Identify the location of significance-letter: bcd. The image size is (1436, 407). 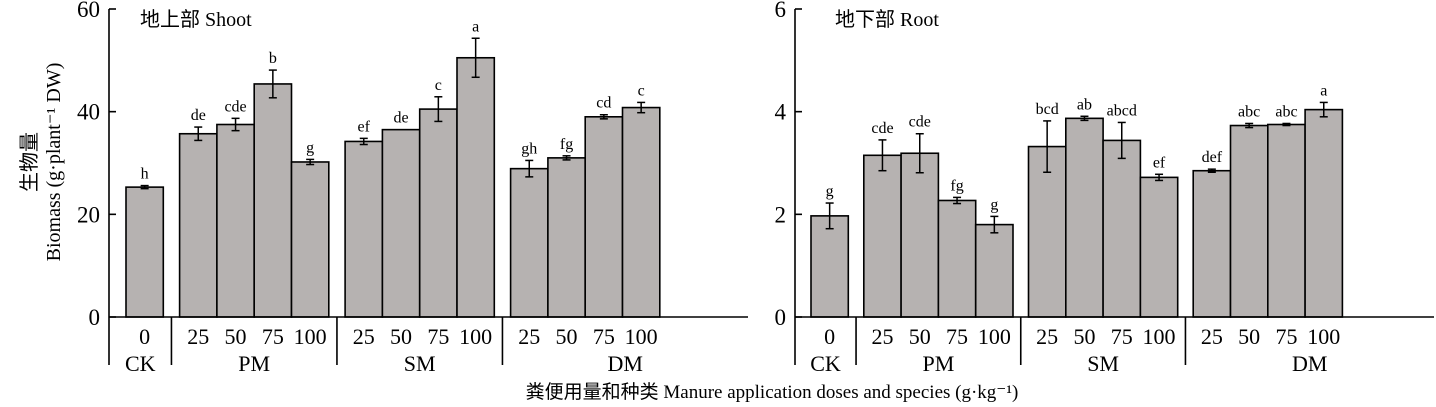
(1047, 109).